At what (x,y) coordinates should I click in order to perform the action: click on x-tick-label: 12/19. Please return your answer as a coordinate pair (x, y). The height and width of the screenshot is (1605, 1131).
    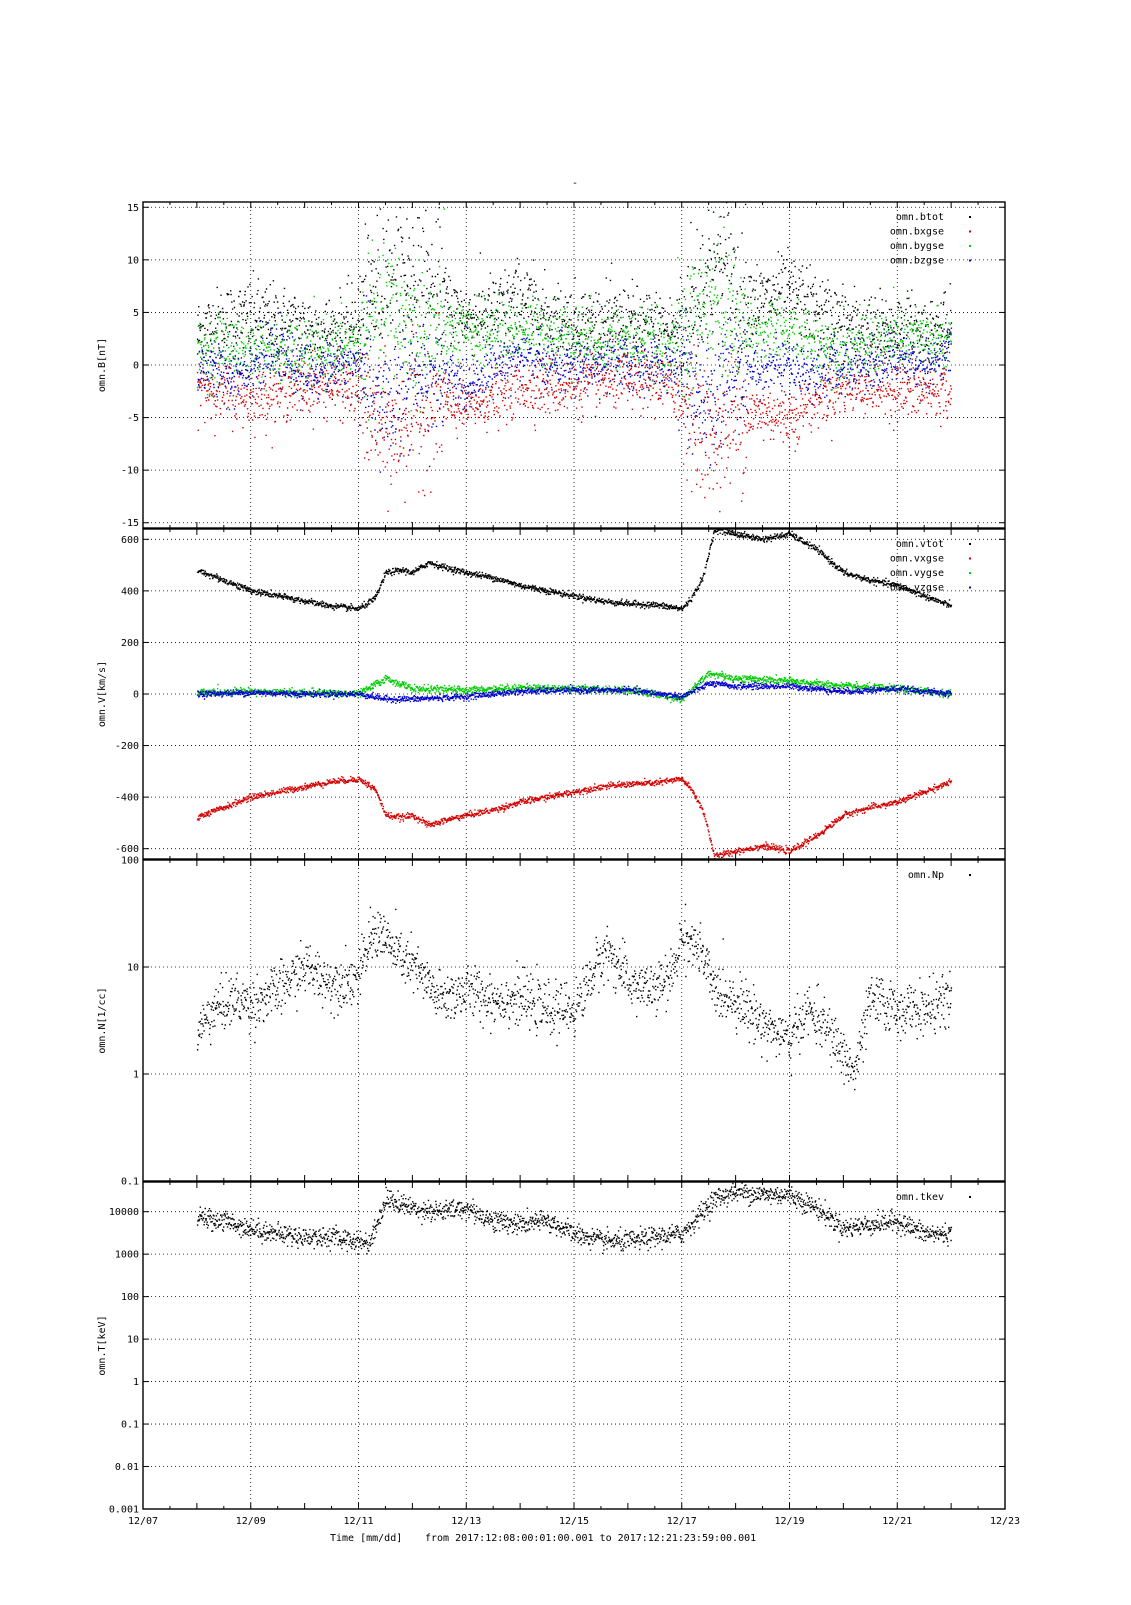
    Looking at the image, I should click on (789, 1521).